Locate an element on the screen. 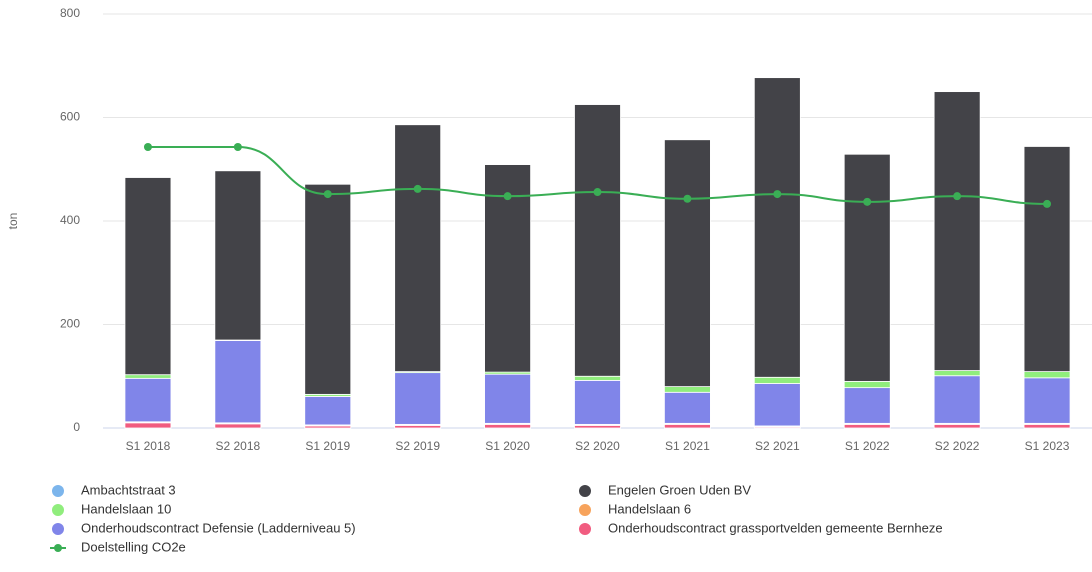 This screenshot has width=1092, height=572. x-tick-label: S1 2021 is located at coordinates (687, 446).